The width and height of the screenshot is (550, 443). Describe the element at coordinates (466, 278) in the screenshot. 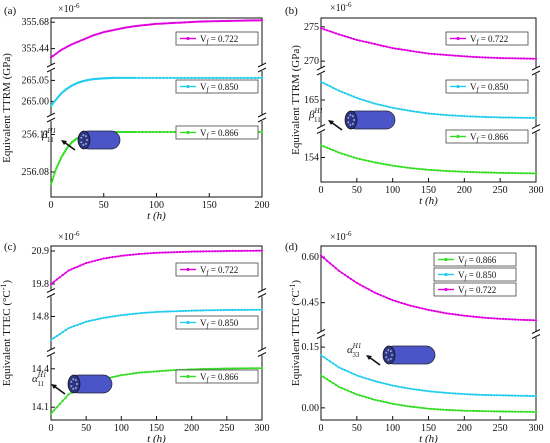

I see `legend-name-sub: f` at that location.